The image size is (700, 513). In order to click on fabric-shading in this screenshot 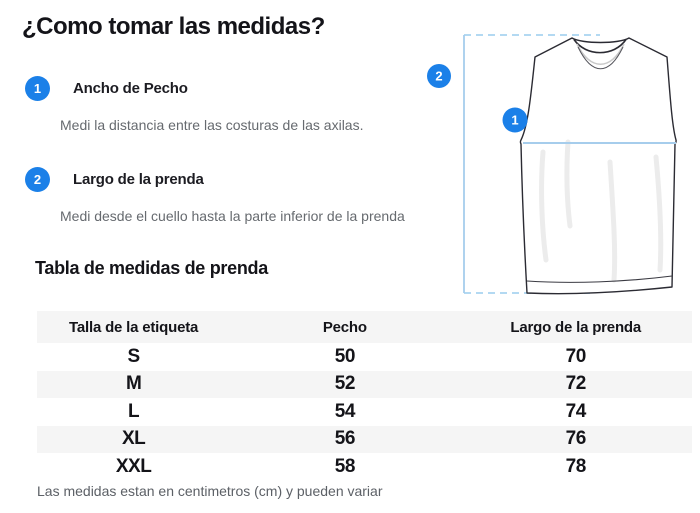, I will do `click(601, 211)`.